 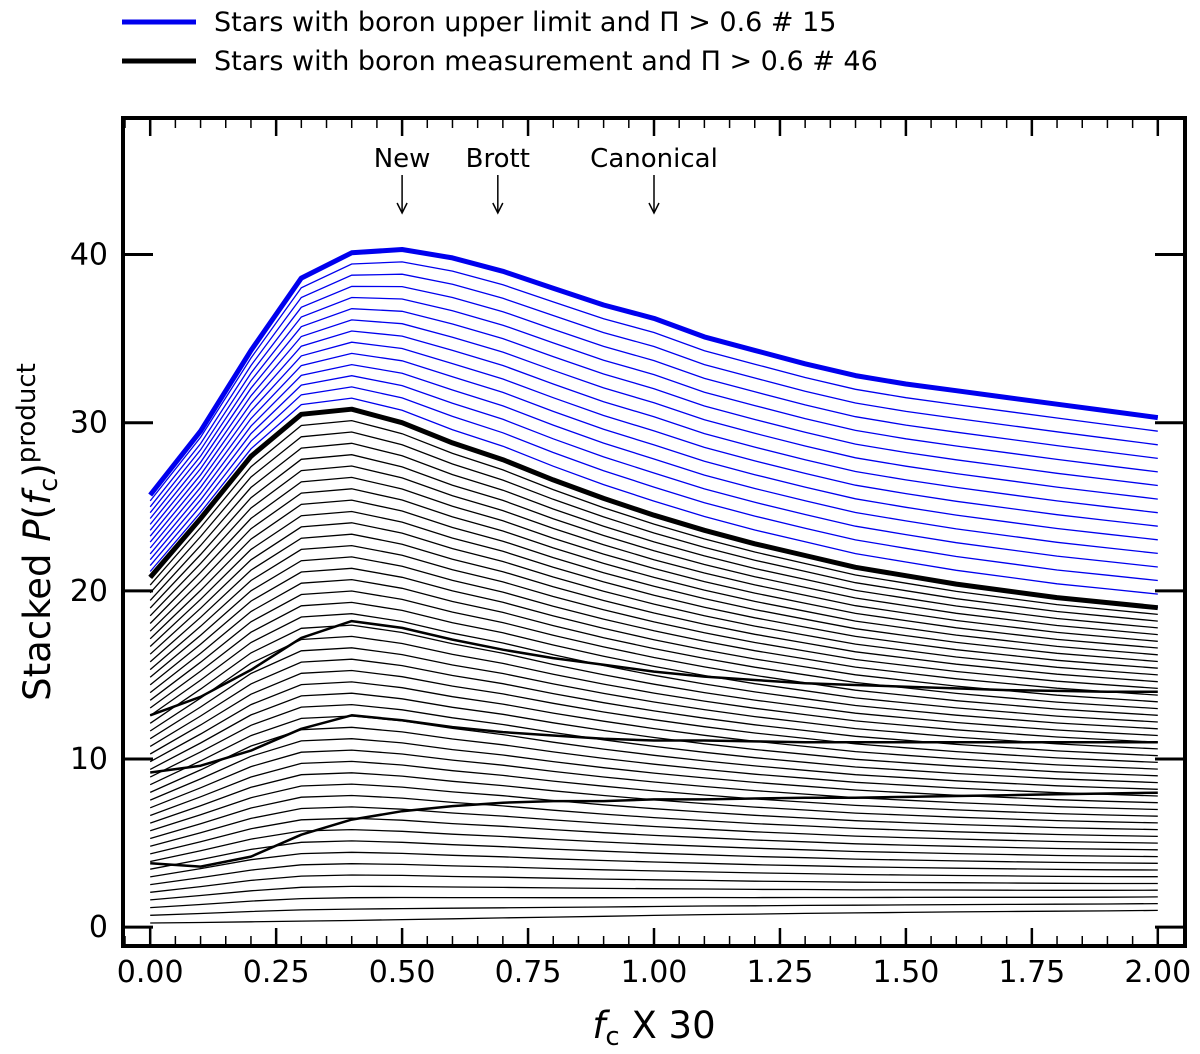 What do you see at coordinates (1031, 972) in the screenshot?
I see `x-tick-label: 1.75` at bounding box center [1031, 972].